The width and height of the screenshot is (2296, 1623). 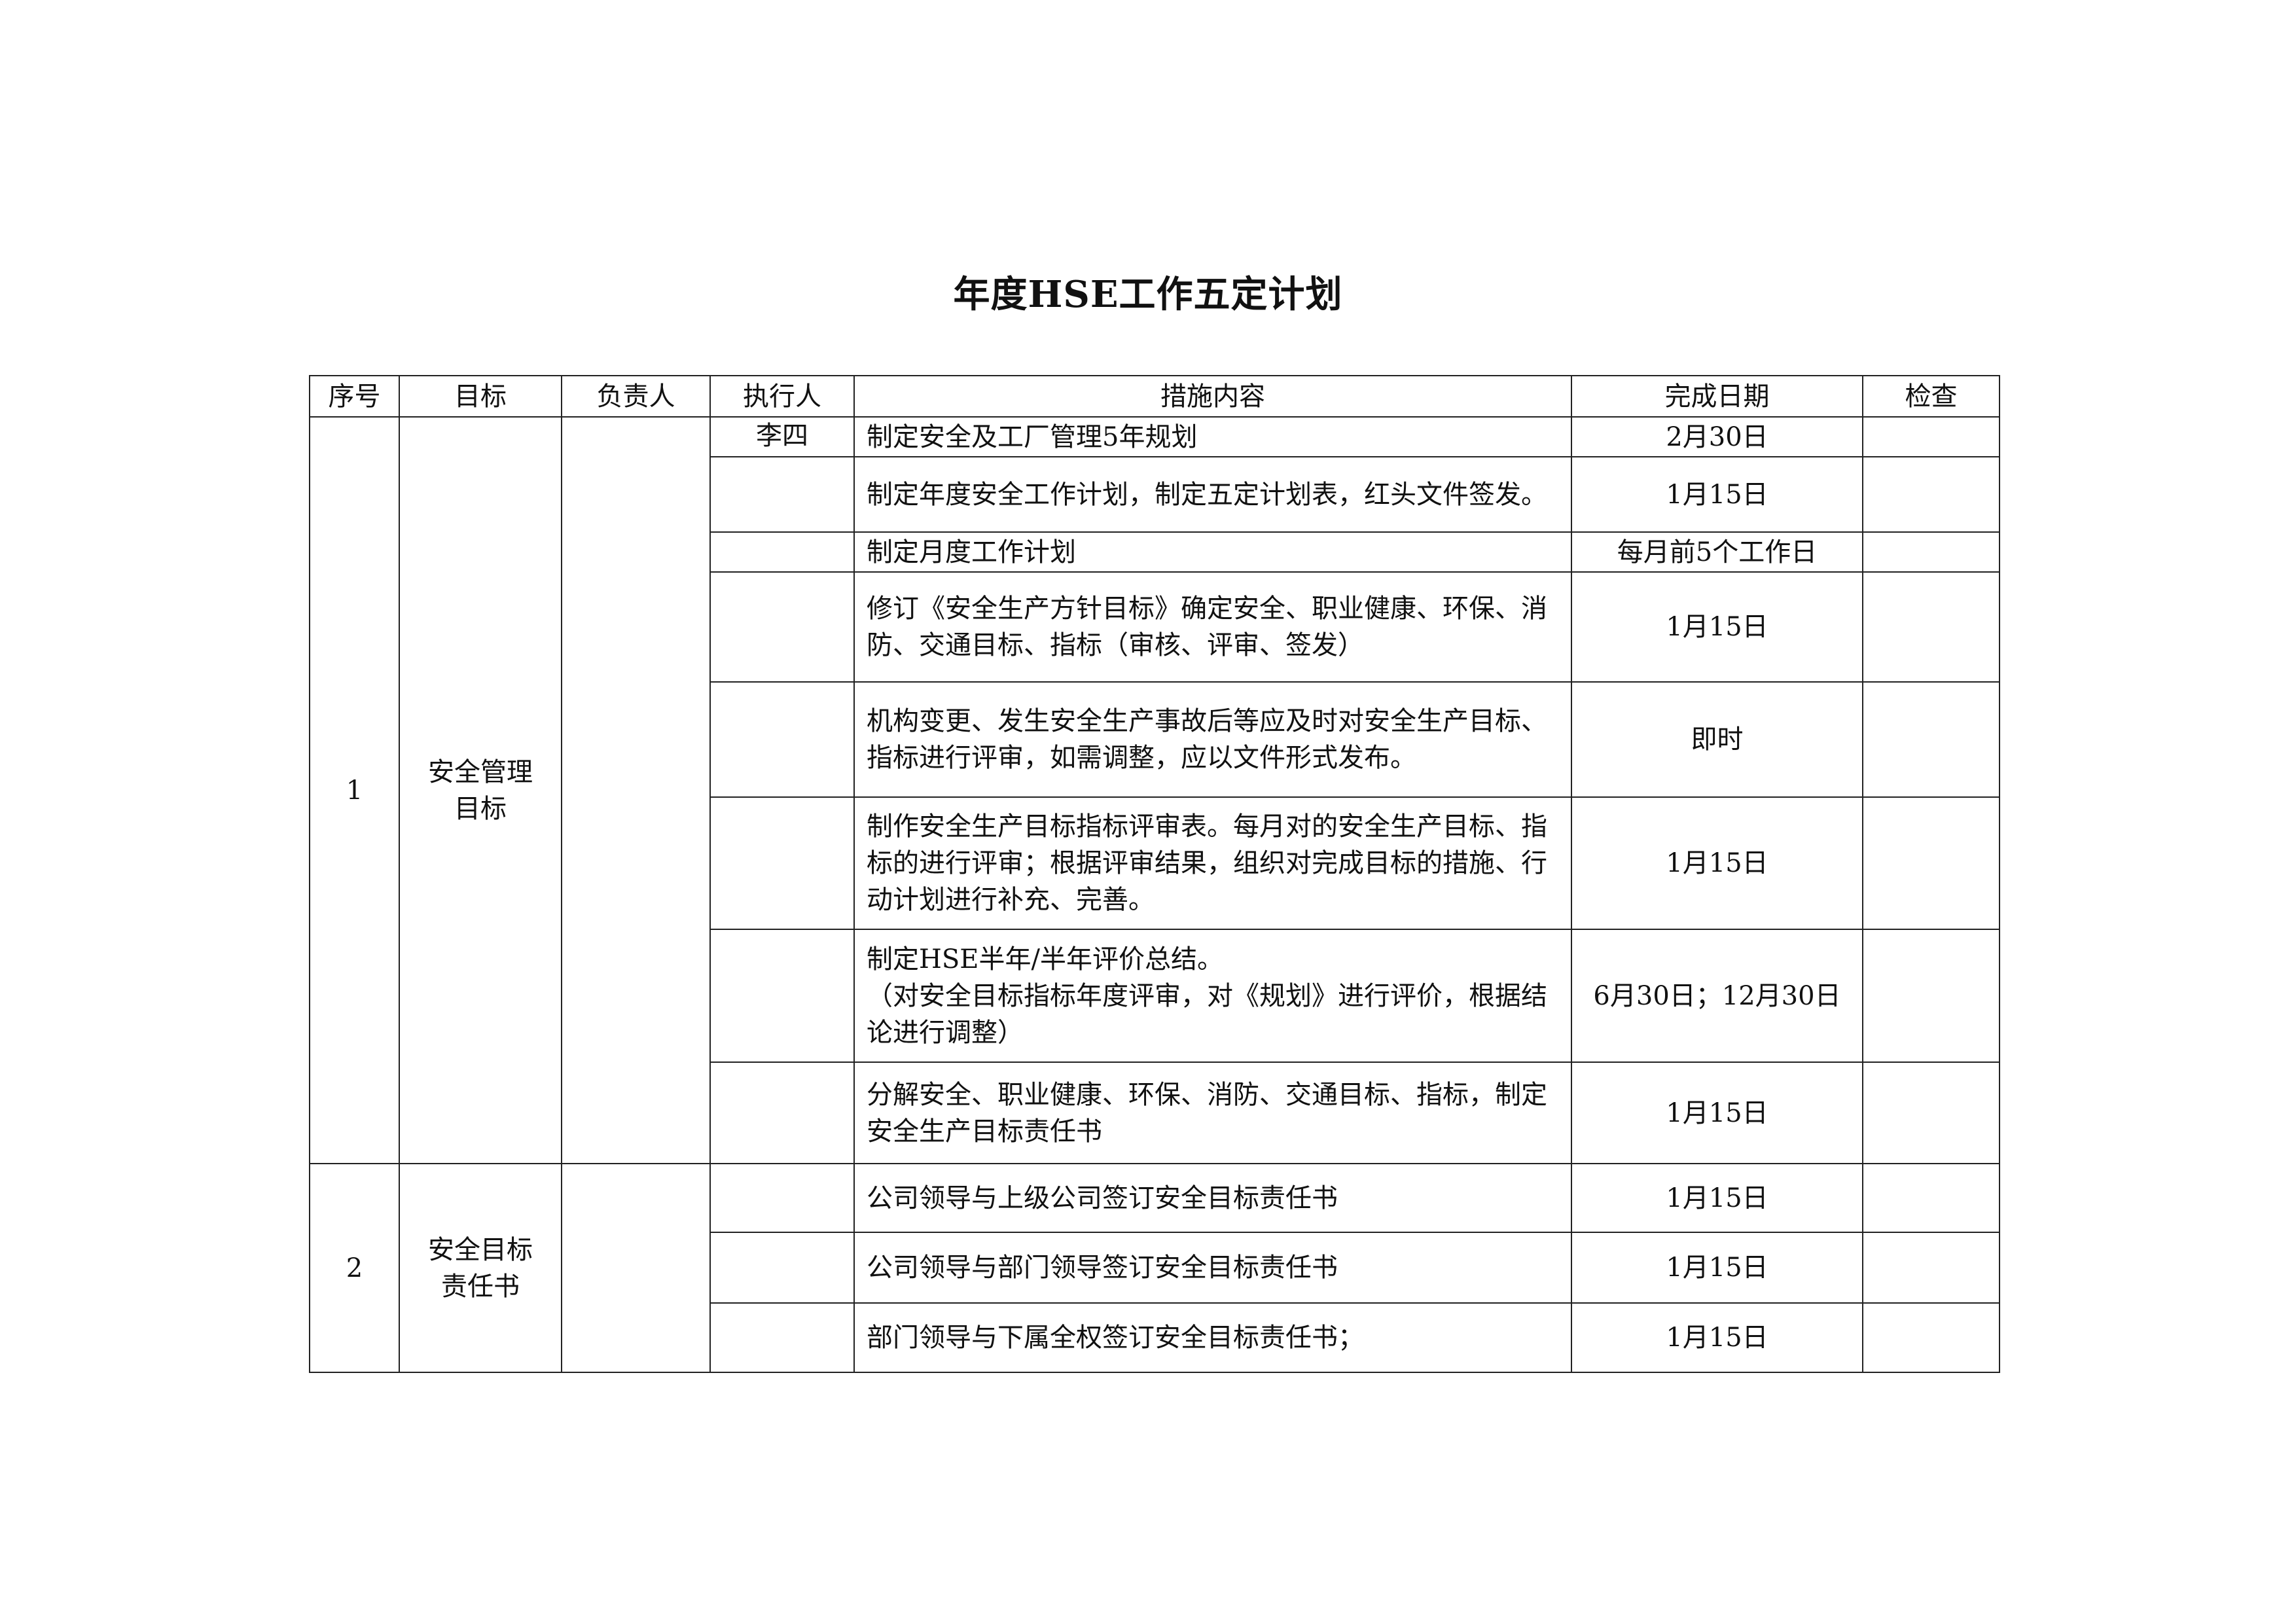 What do you see at coordinates (1212, 1198) in the screenshot?
I see `measure-cell: 公司领导与上级公司签订安全目标责任书` at bounding box center [1212, 1198].